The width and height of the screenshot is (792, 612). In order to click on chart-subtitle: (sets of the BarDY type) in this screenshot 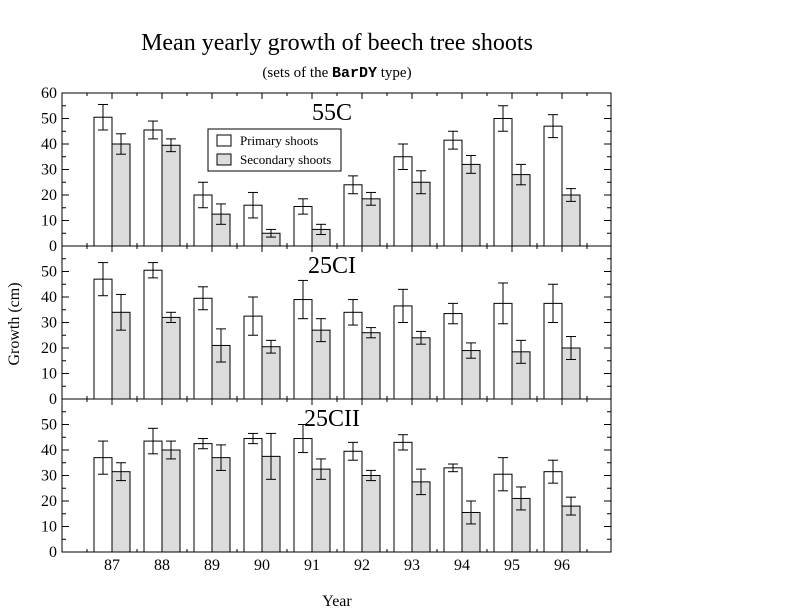, I will do `click(336, 73)`.